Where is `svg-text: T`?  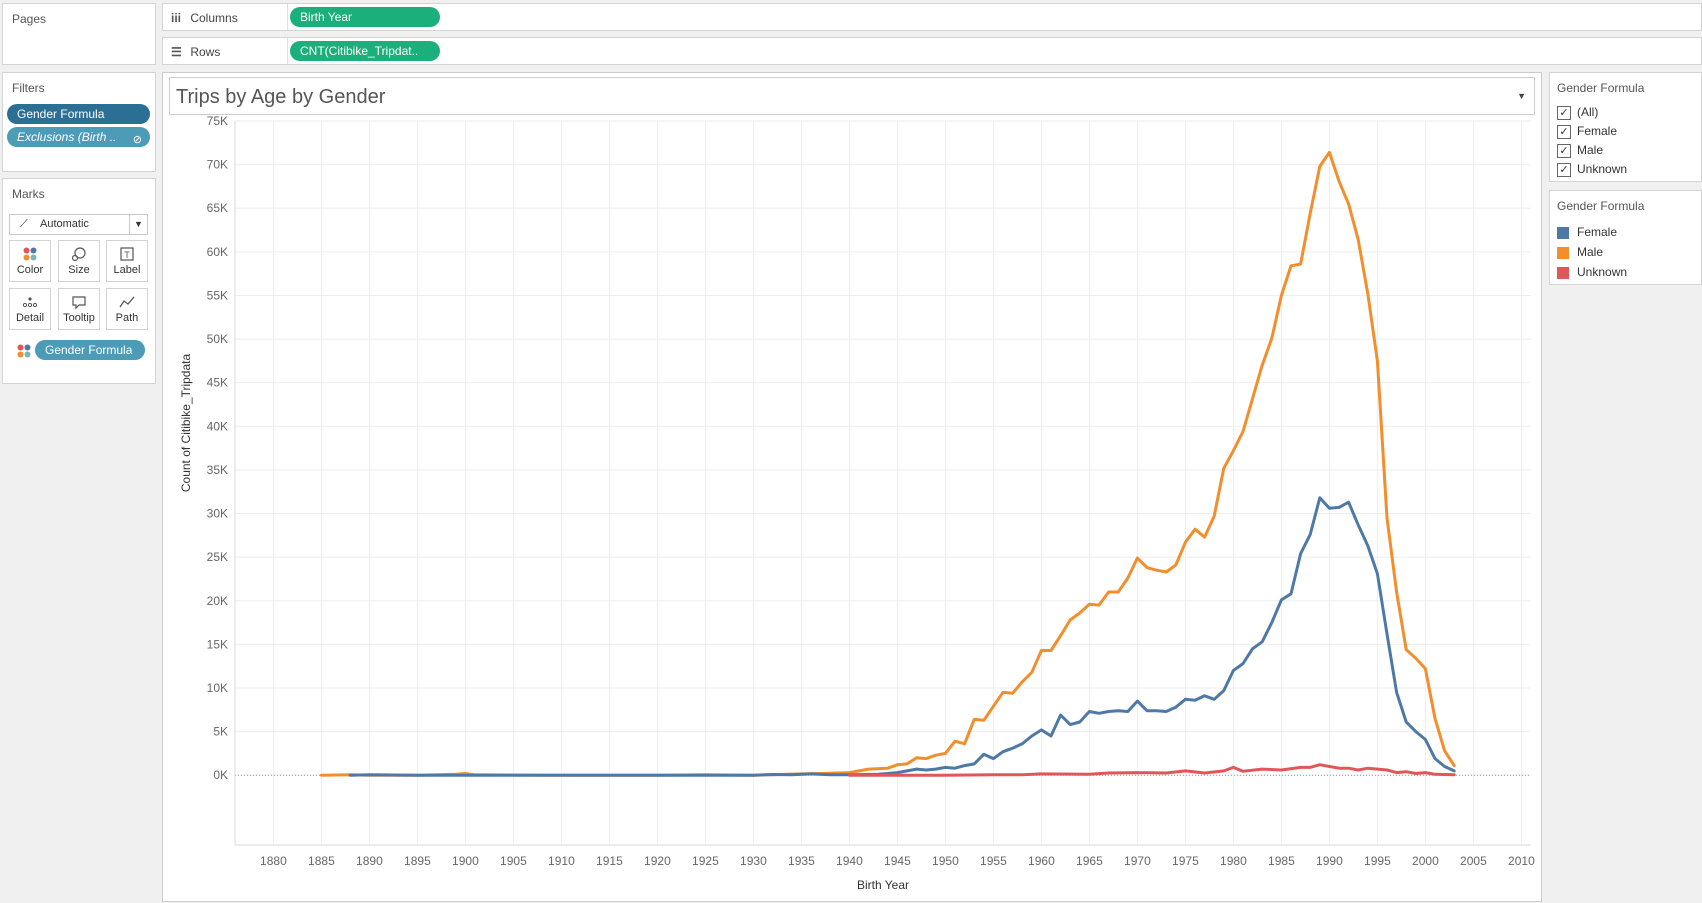
svg-text: T is located at coordinates (127, 255).